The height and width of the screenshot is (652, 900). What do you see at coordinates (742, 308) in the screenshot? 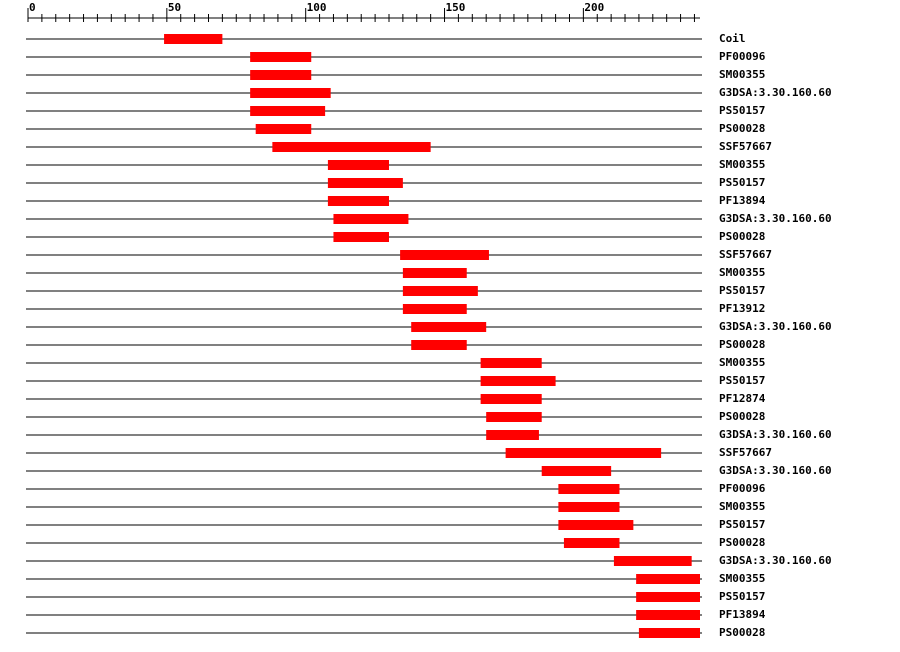
I see `row-label: PF13912` at bounding box center [742, 308].